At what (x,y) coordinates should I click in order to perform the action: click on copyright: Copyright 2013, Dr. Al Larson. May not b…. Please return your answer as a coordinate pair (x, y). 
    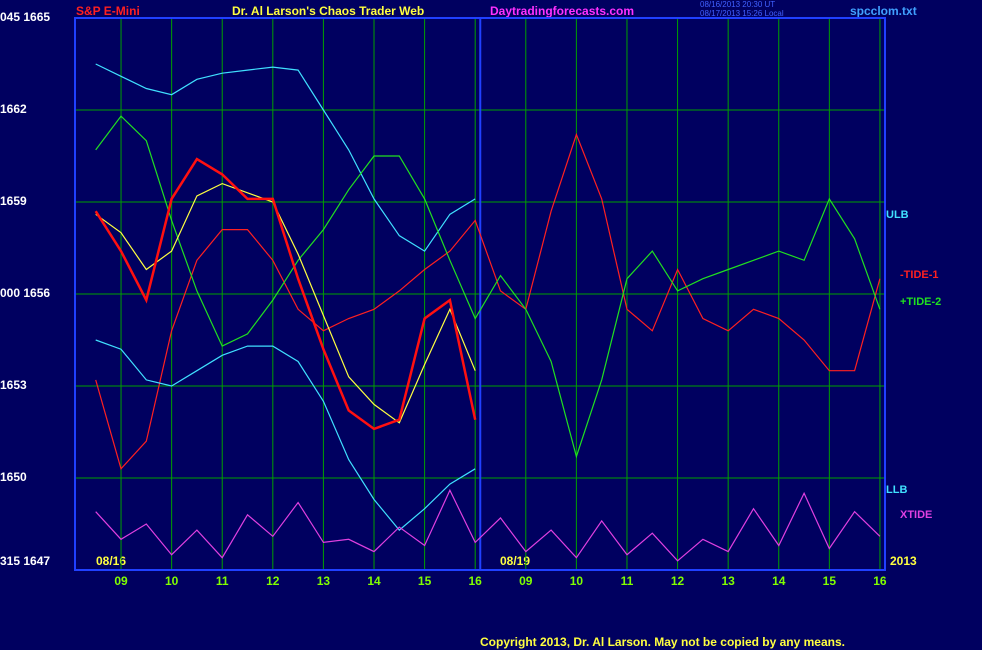
    Looking at the image, I should click on (662, 642).